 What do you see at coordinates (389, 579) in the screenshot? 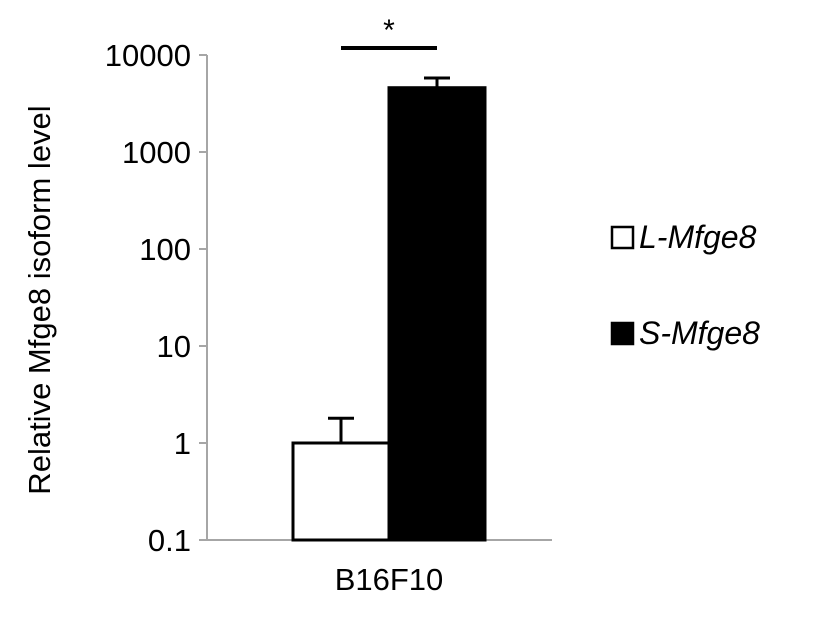
I see `x-category-label: B16F10` at bounding box center [389, 579].